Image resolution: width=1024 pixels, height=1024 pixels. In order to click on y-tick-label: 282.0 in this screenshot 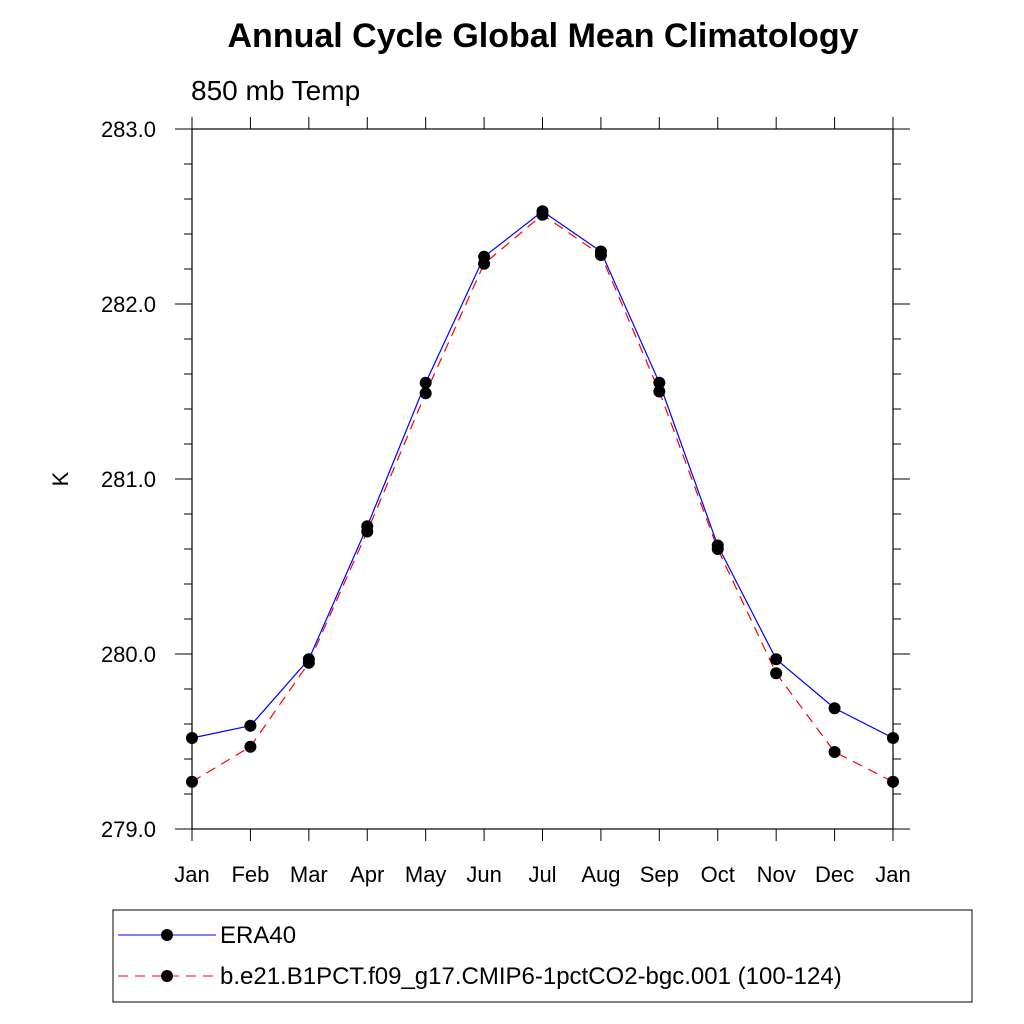, I will do `click(128, 304)`.